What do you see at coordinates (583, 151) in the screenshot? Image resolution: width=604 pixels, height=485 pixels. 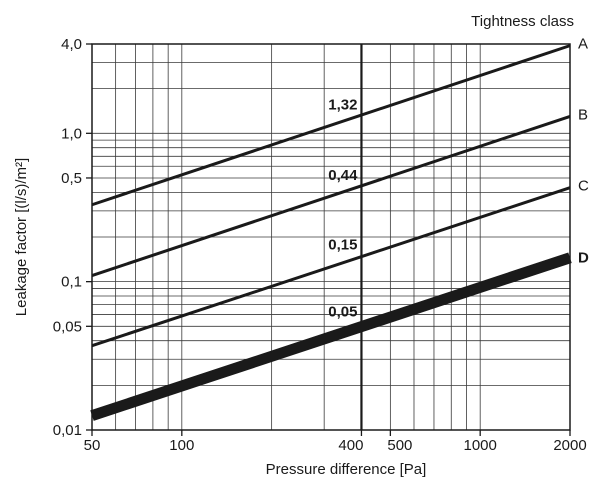 I see `class-labels: A B C D` at bounding box center [583, 151].